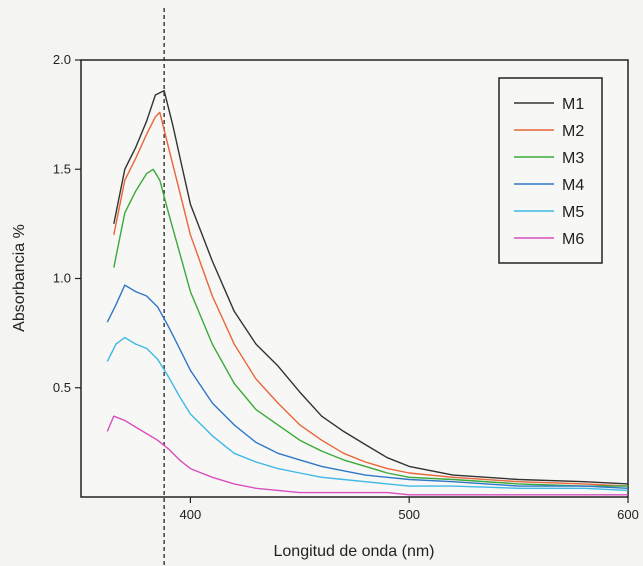 The width and height of the screenshot is (643, 566). What do you see at coordinates (573, 239) in the screenshot?
I see `legend-label-m6: M6` at bounding box center [573, 239].